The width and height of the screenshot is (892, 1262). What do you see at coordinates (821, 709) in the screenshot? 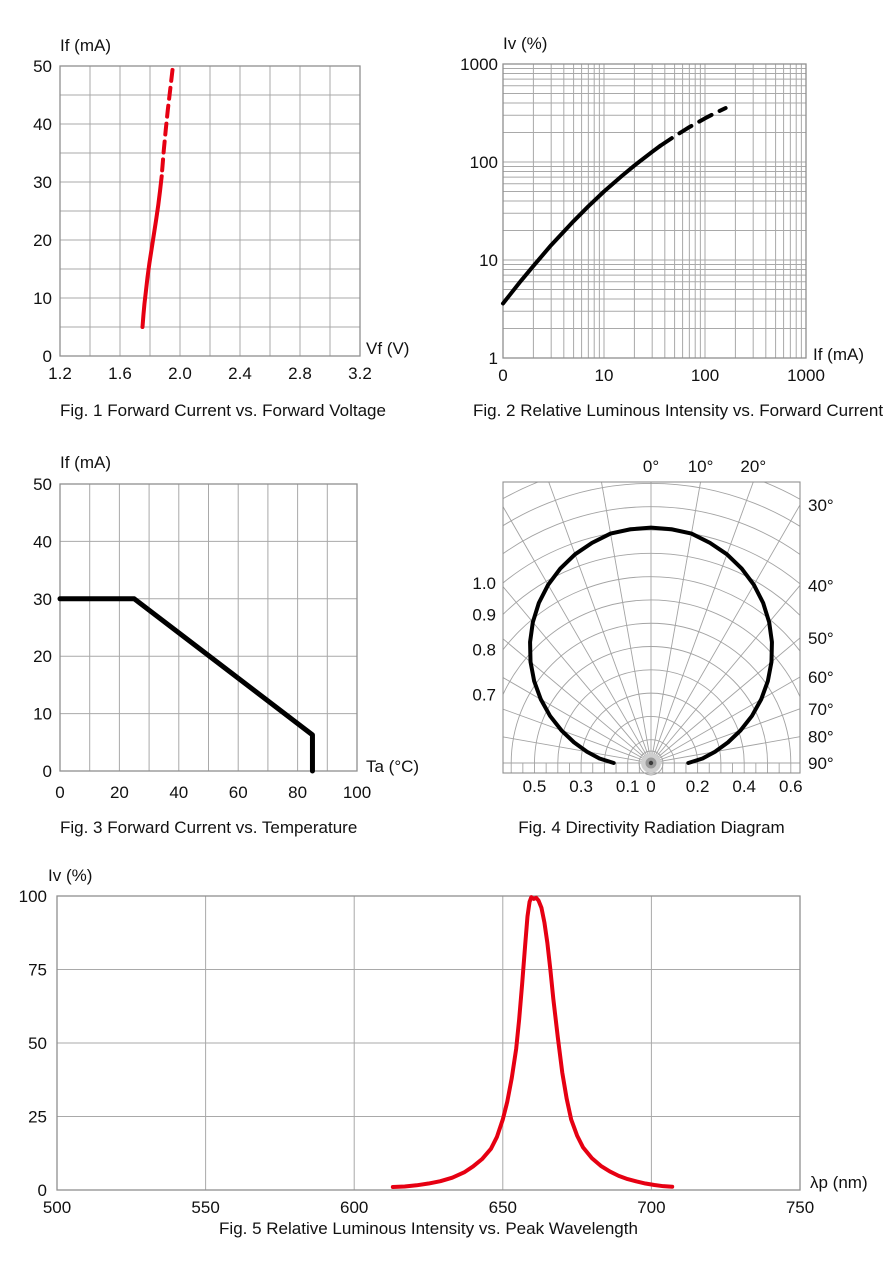
I see `svg-text: 70°` at bounding box center [821, 709].